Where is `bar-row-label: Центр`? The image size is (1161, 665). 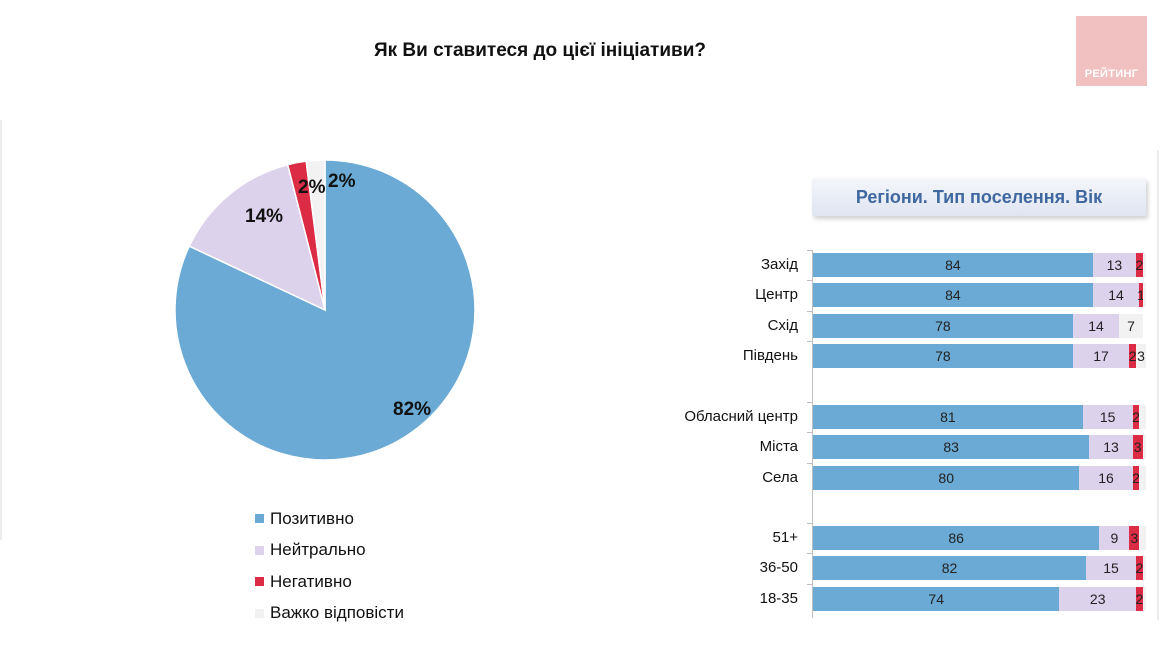
bar-row-label: Центр is located at coordinates (776, 295).